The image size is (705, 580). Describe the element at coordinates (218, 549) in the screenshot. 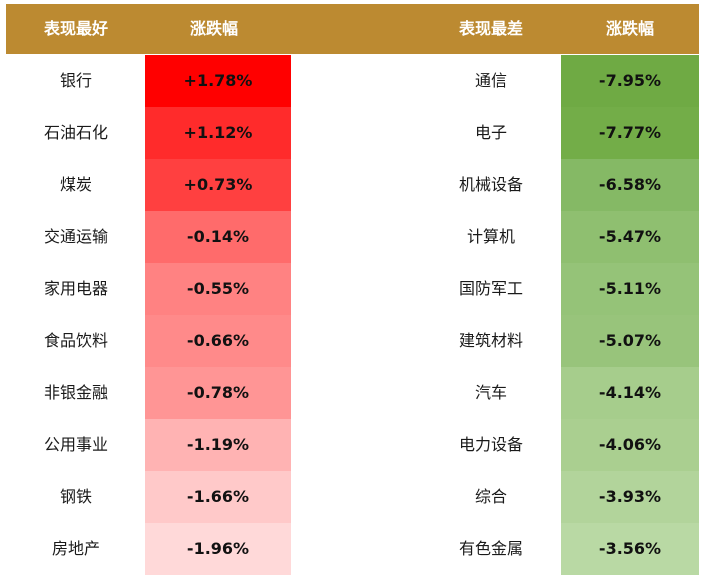

I see `best-sector-change: -1.96%` at that location.